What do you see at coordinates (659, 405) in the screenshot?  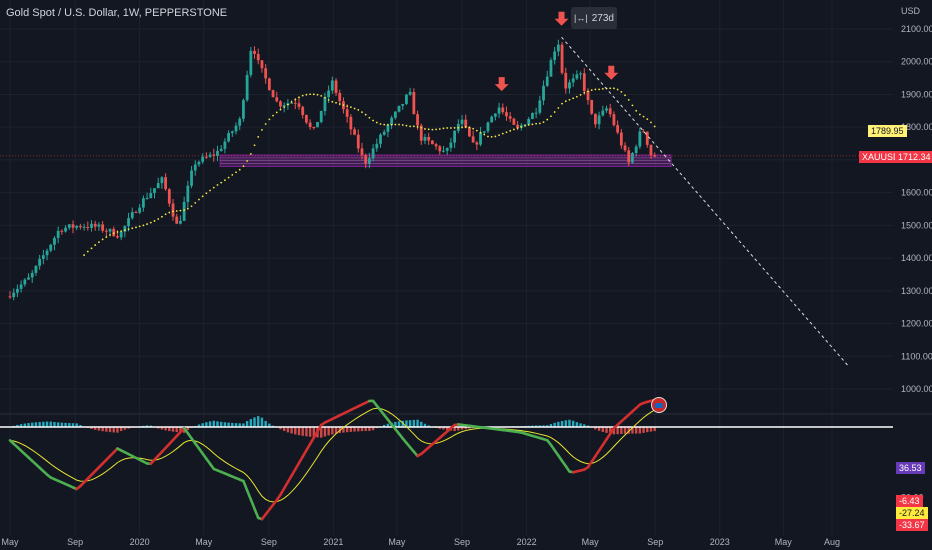 I see `us-flag-event-icon` at bounding box center [659, 405].